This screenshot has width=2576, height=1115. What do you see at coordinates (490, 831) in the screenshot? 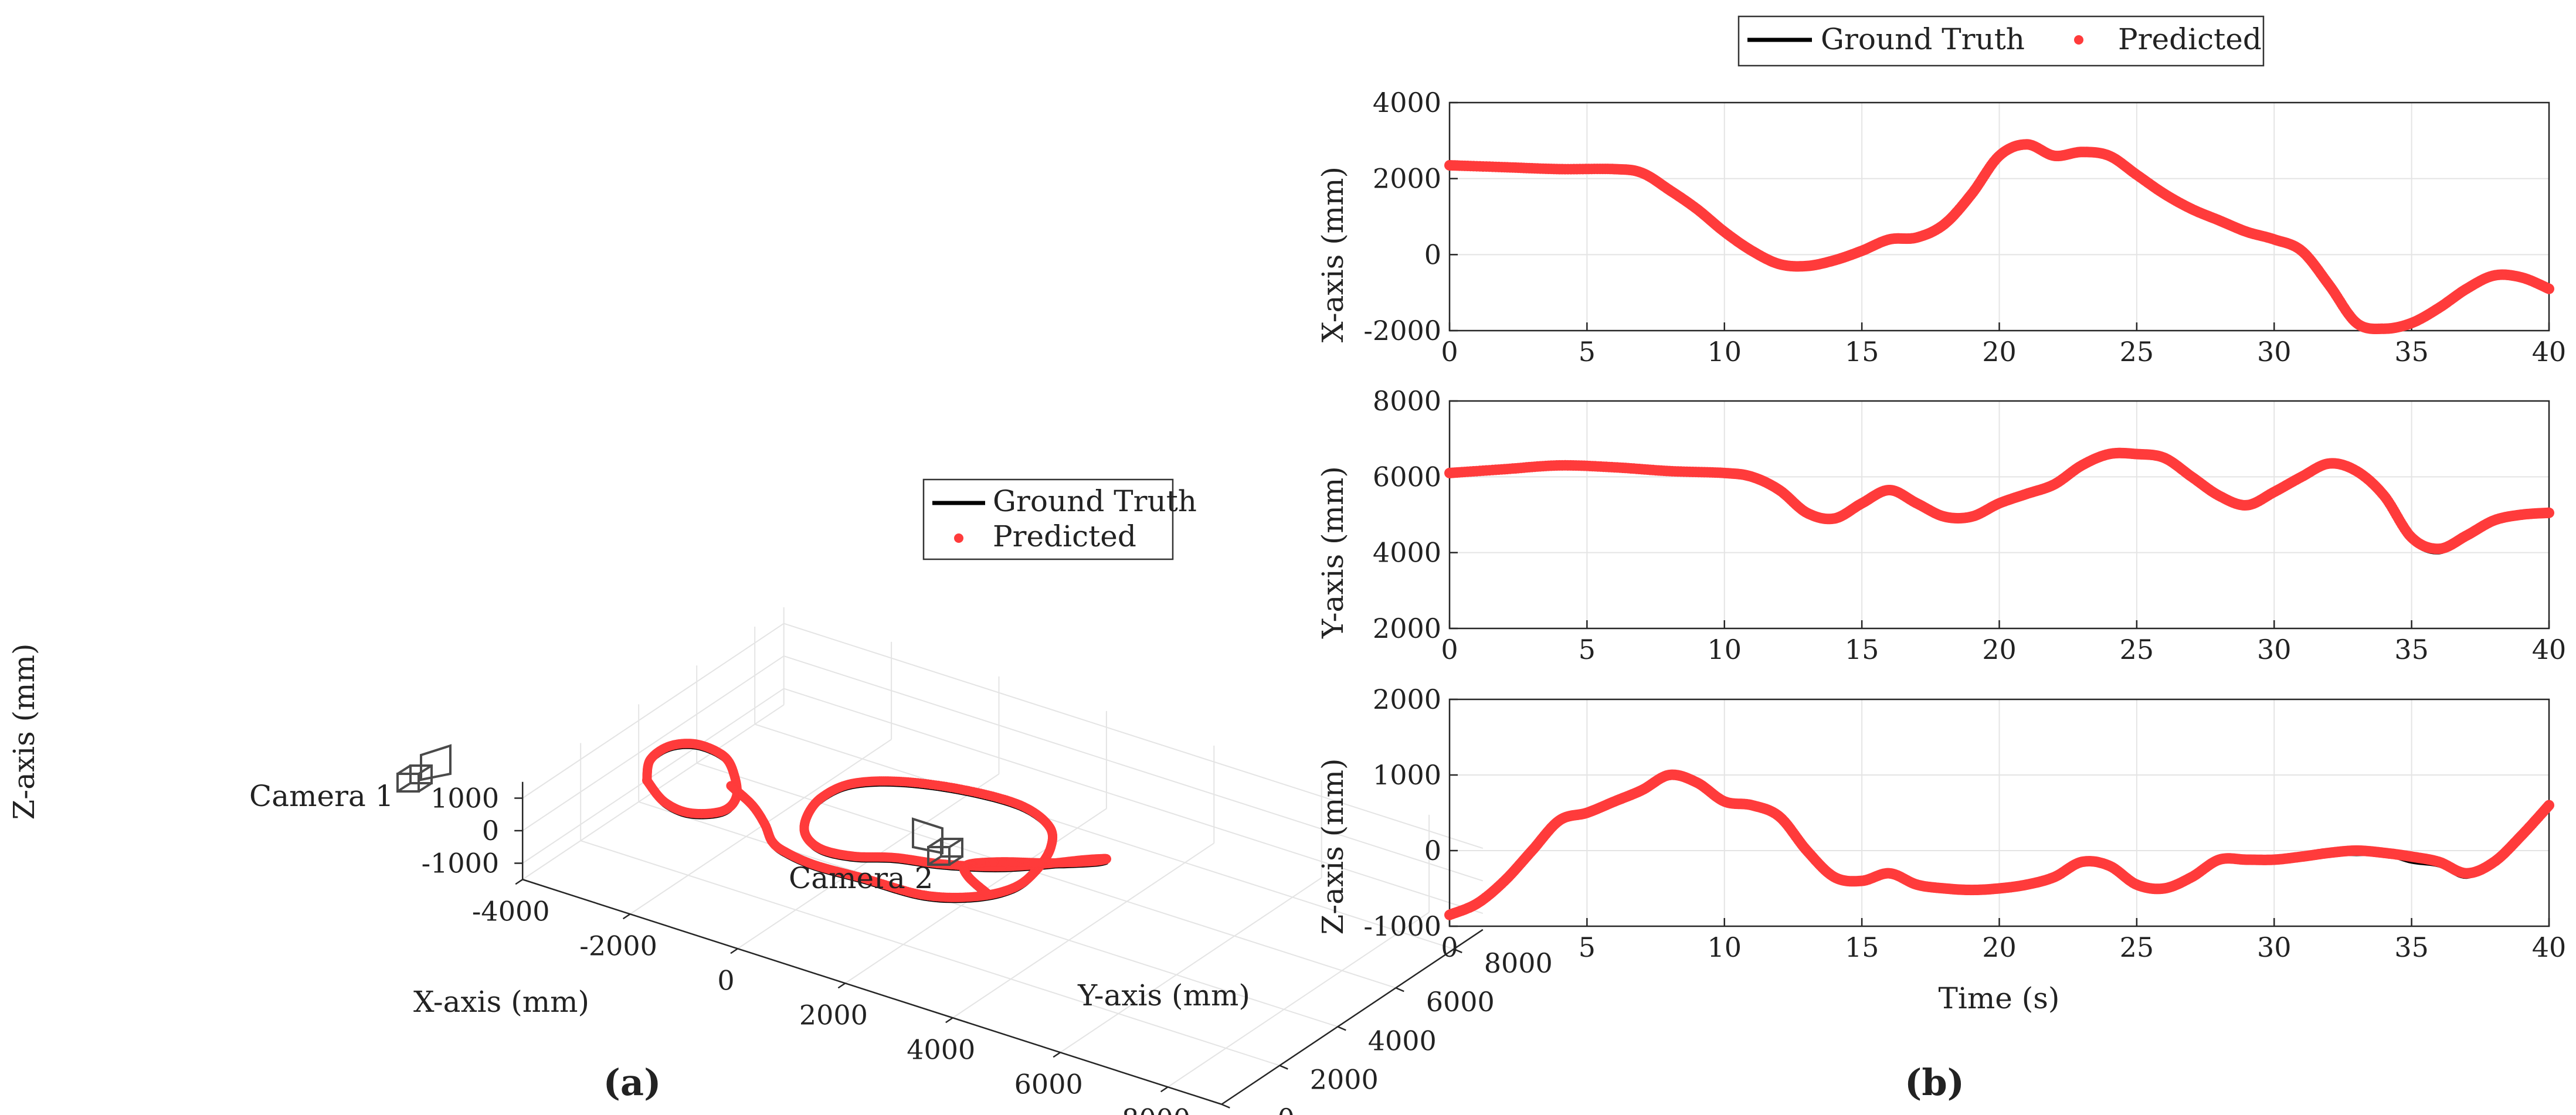
I see `z-tick-label: 0` at bounding box center [490, 831].